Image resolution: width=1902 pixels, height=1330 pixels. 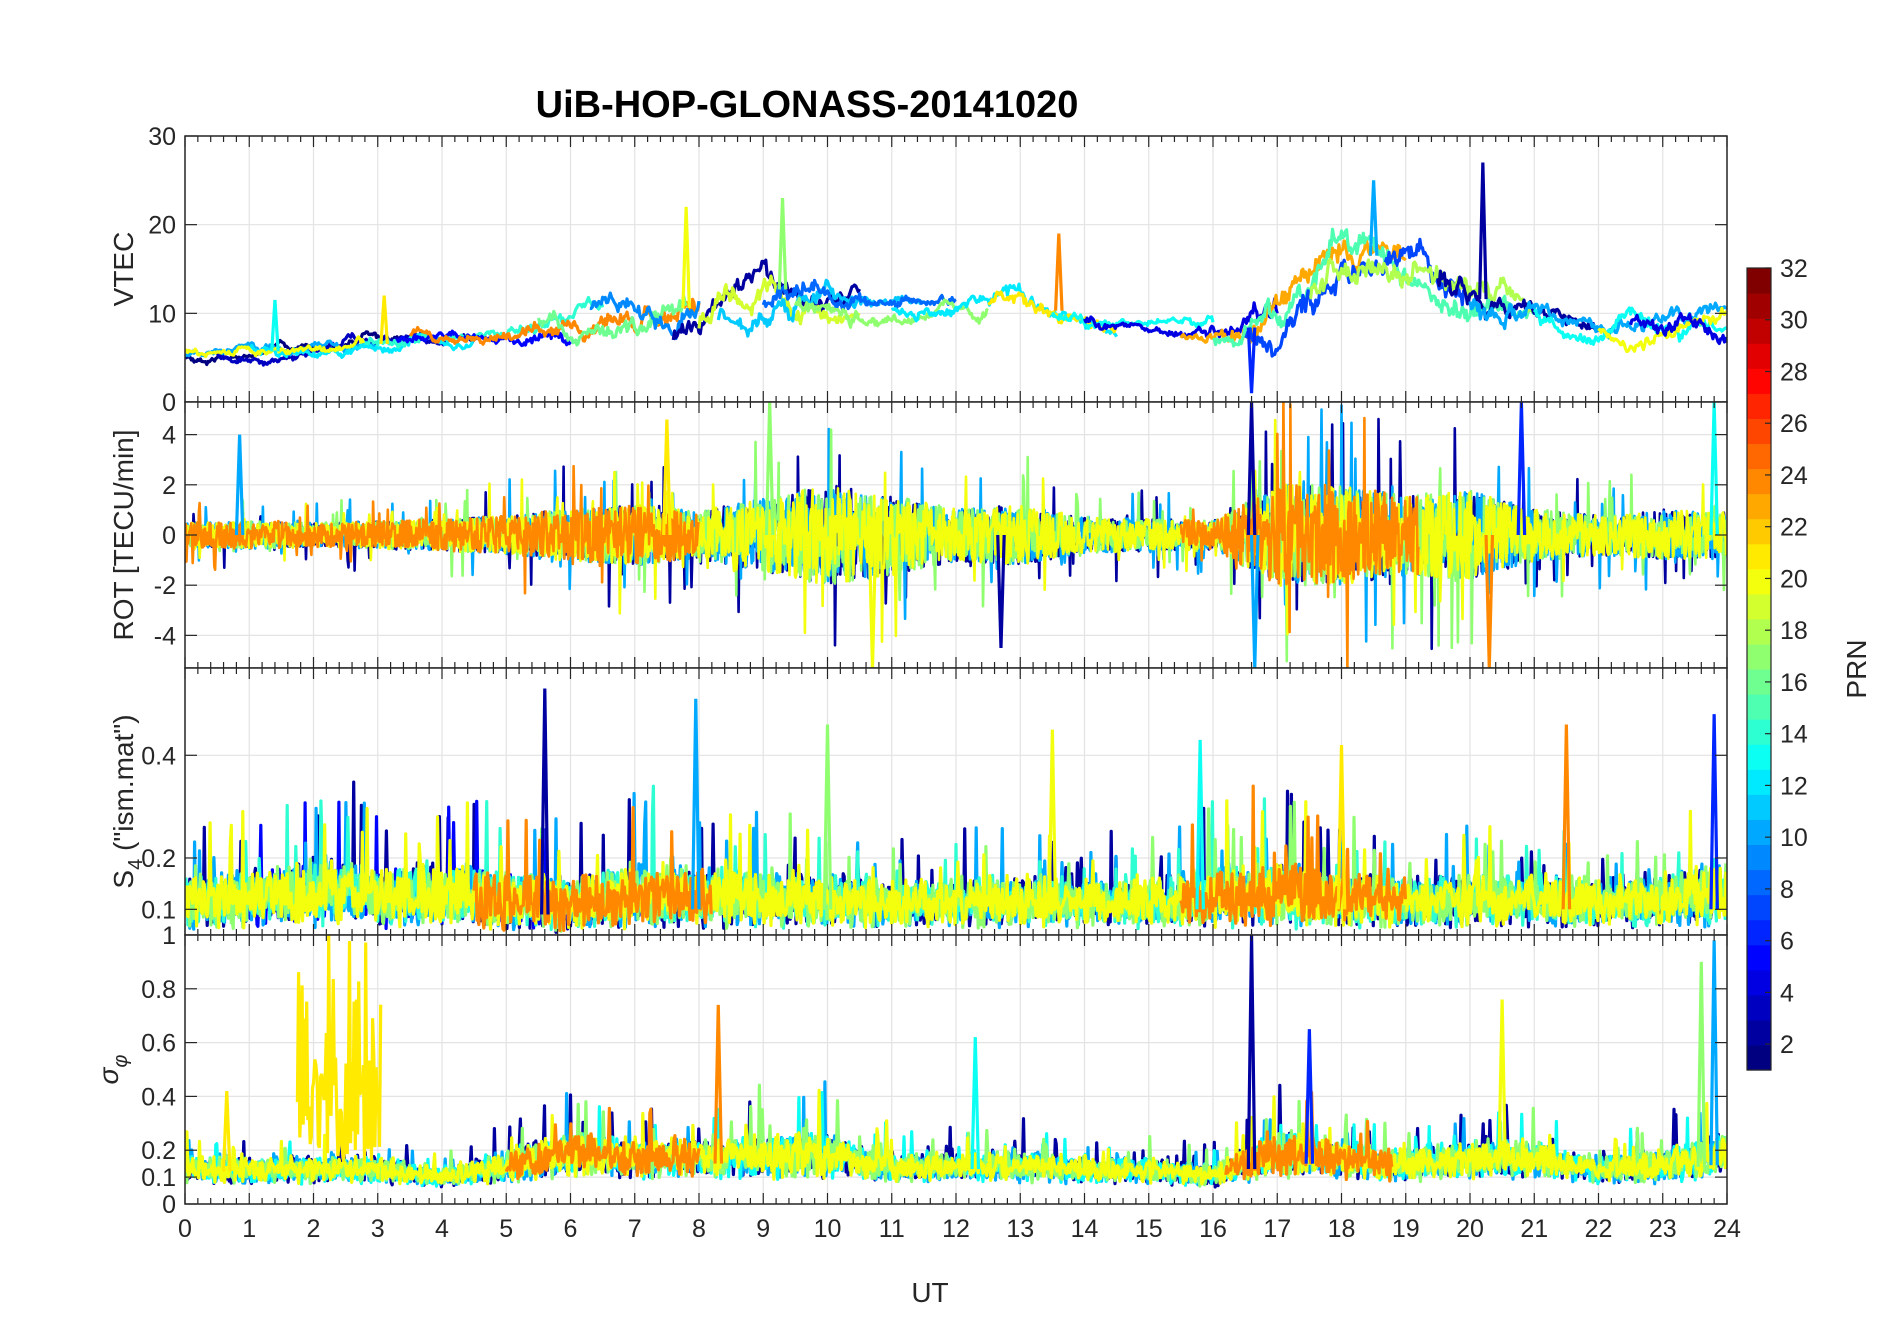 I want to click on colorbar-tick-label: 24, so click(x=1794, y=476).